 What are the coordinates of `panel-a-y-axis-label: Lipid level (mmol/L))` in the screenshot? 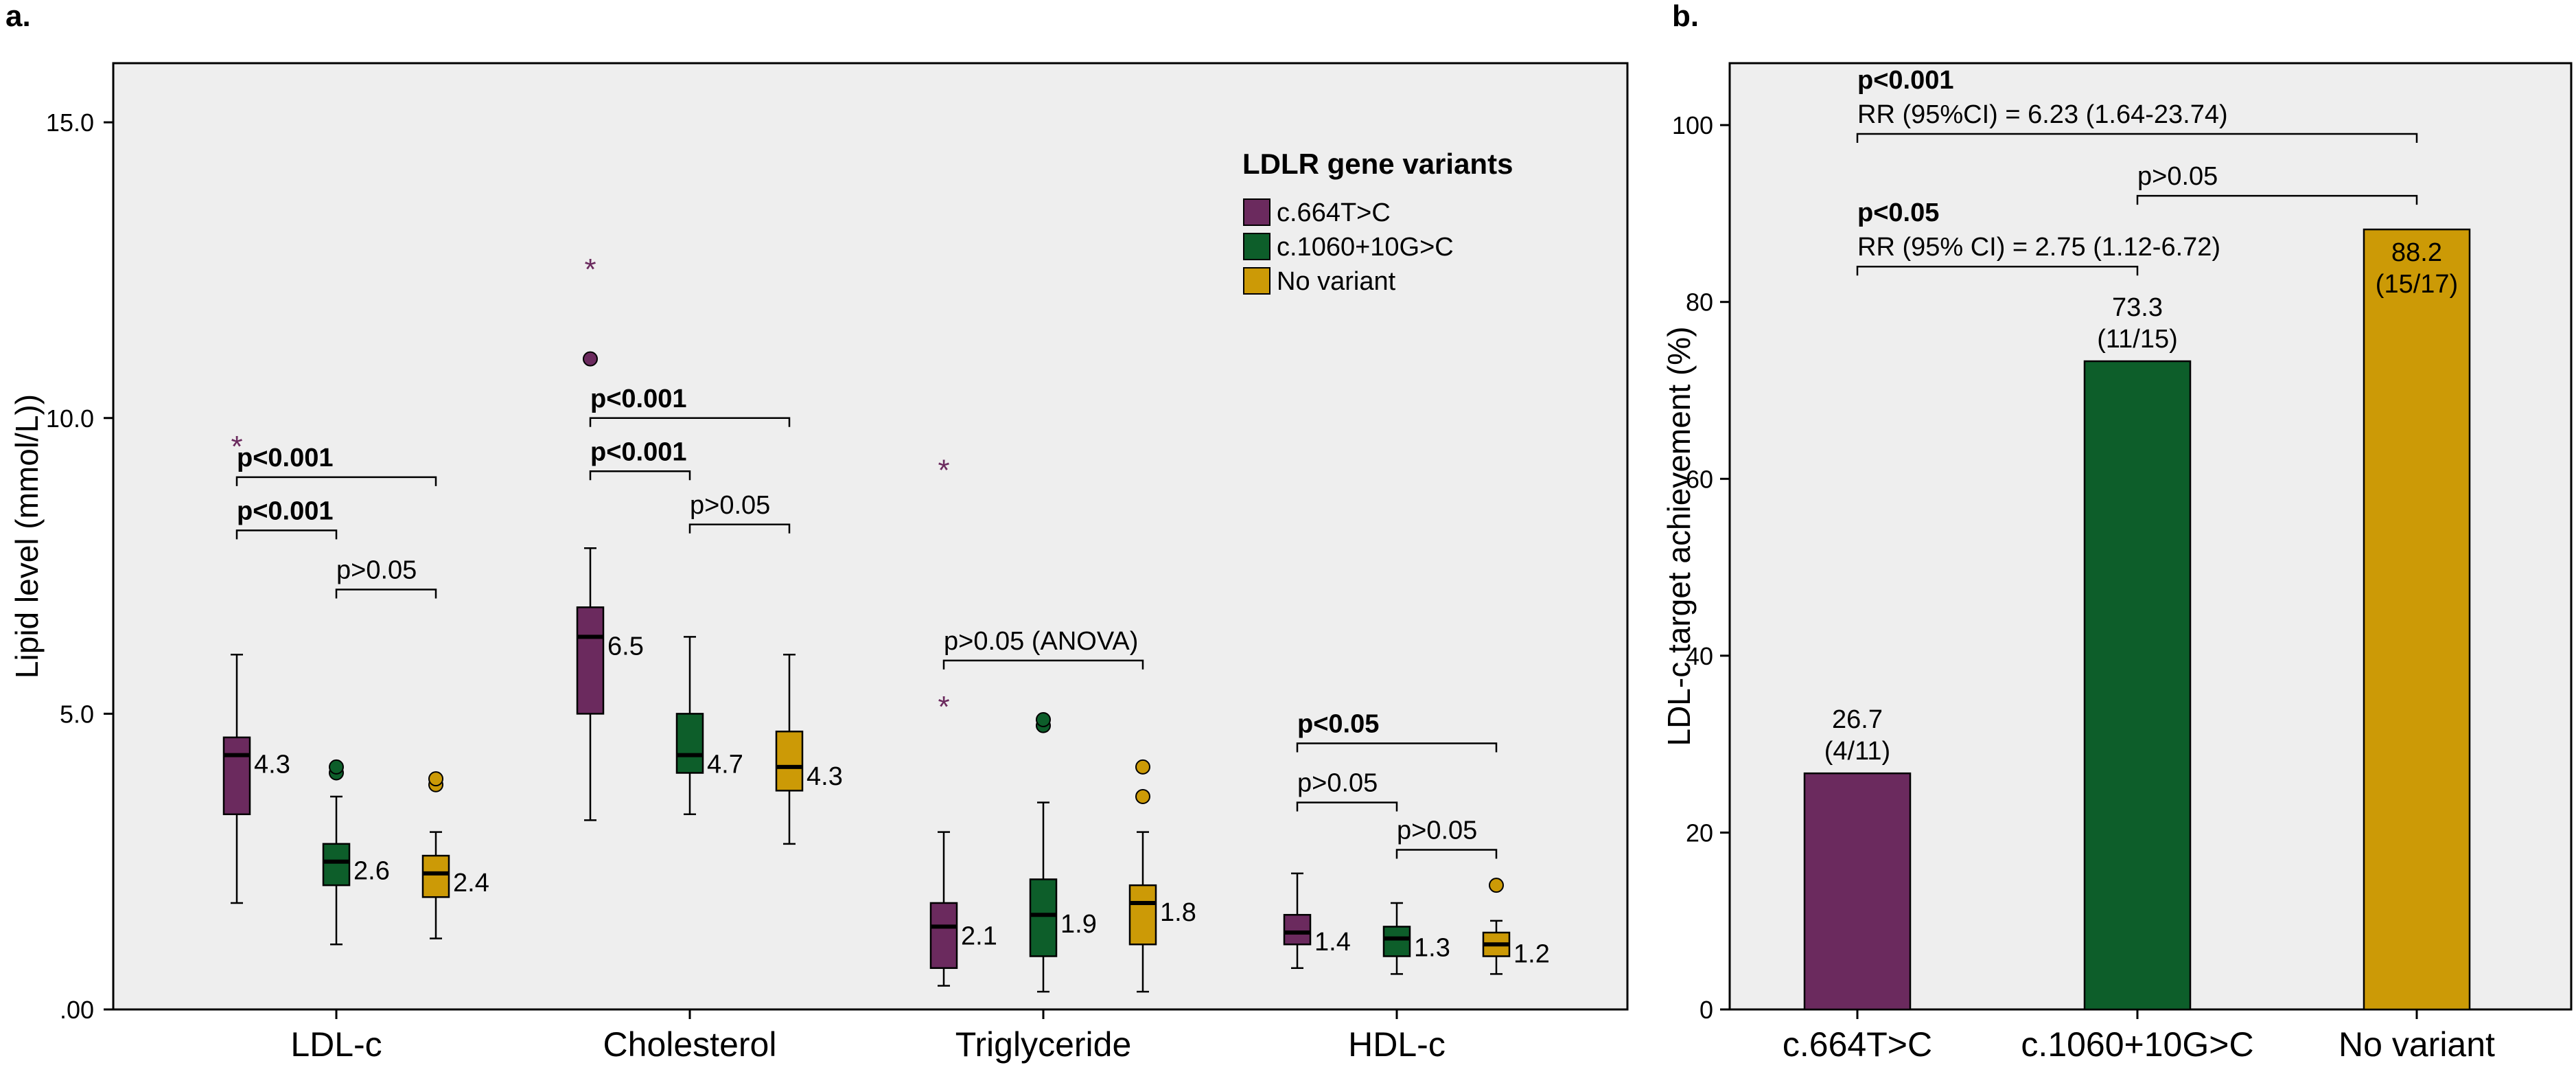 It's located at (27, 536).